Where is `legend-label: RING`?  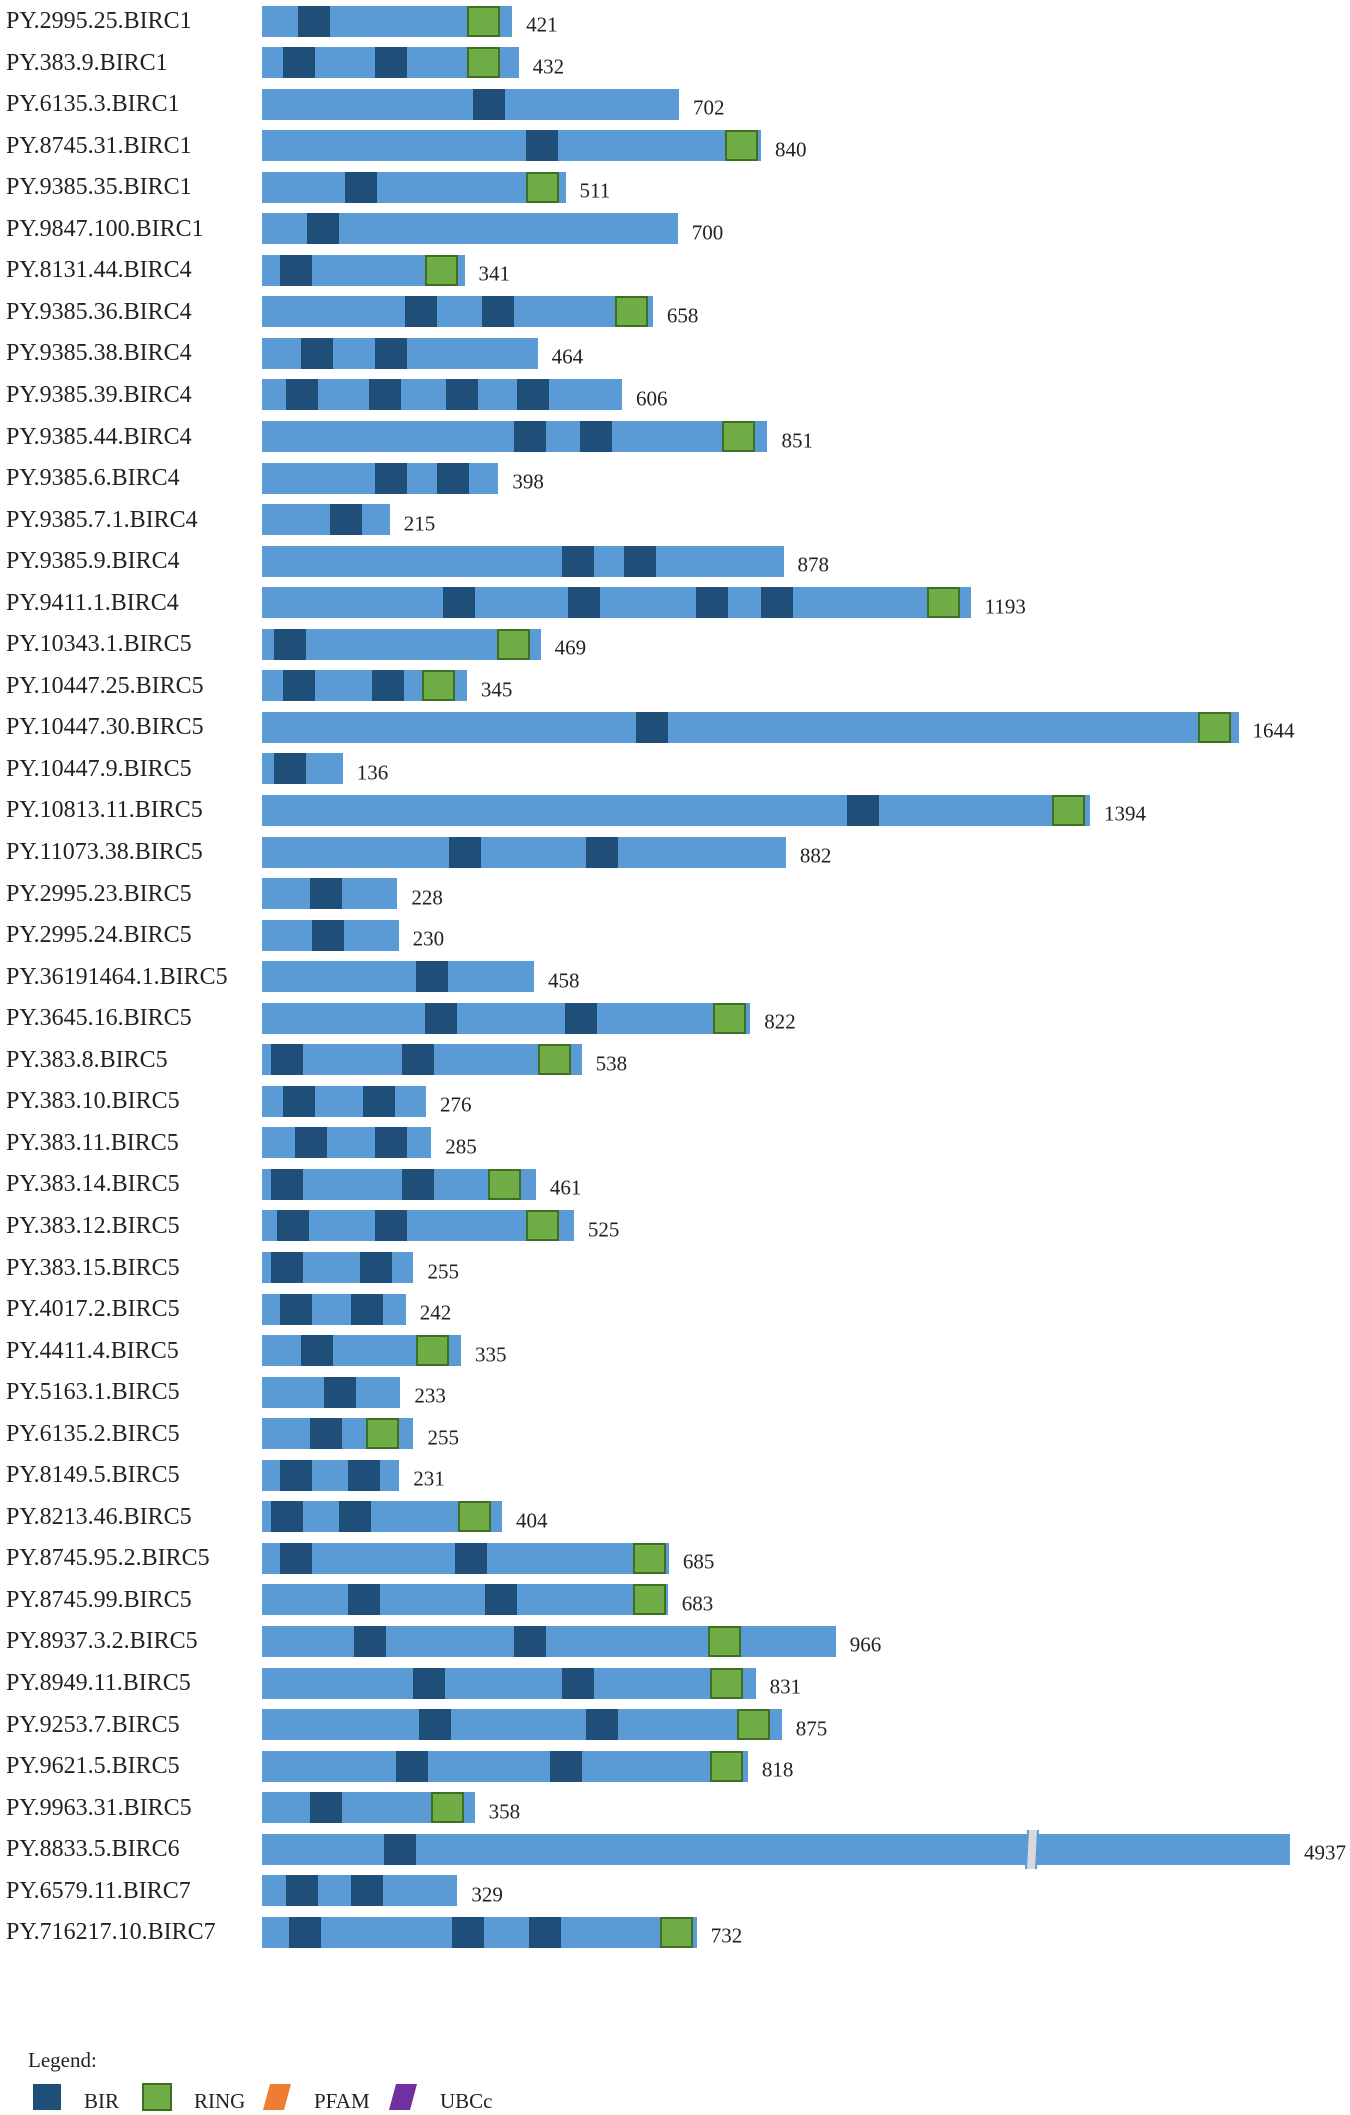
legend-label: RING is located at coordinates (220, 2101).